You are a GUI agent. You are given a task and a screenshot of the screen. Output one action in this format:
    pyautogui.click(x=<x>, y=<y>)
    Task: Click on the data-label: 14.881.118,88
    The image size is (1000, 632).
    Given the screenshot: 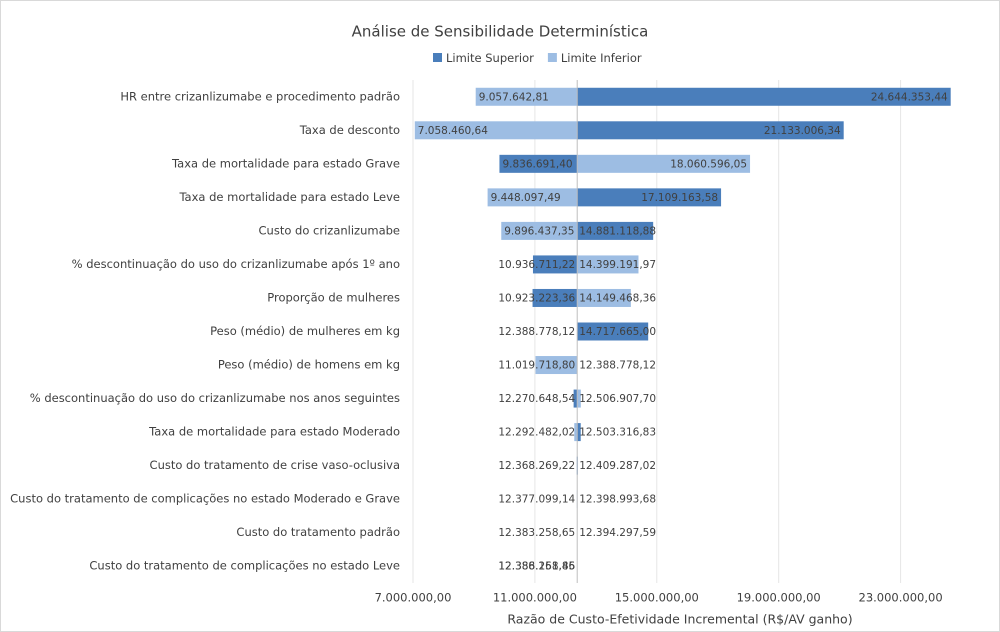 What is the action you would take?
    pyautogui.click(x=617, y=231)
    